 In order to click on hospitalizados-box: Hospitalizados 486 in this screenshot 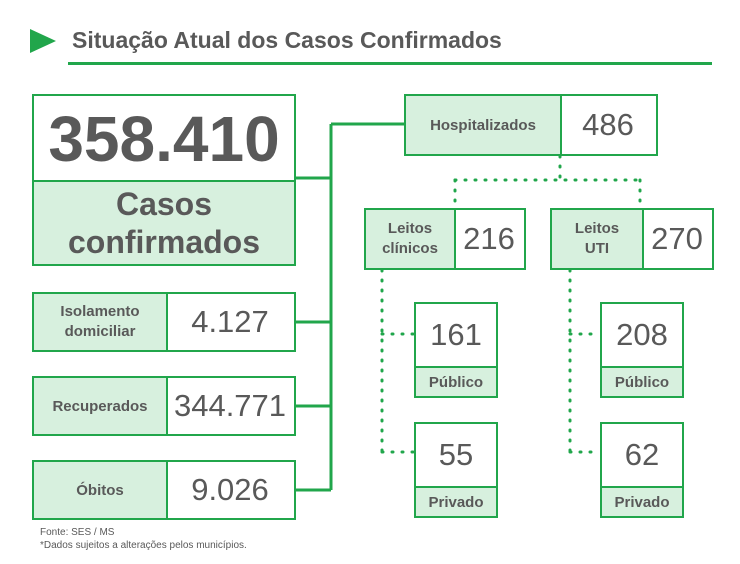, I will do `click(531, 125)`.